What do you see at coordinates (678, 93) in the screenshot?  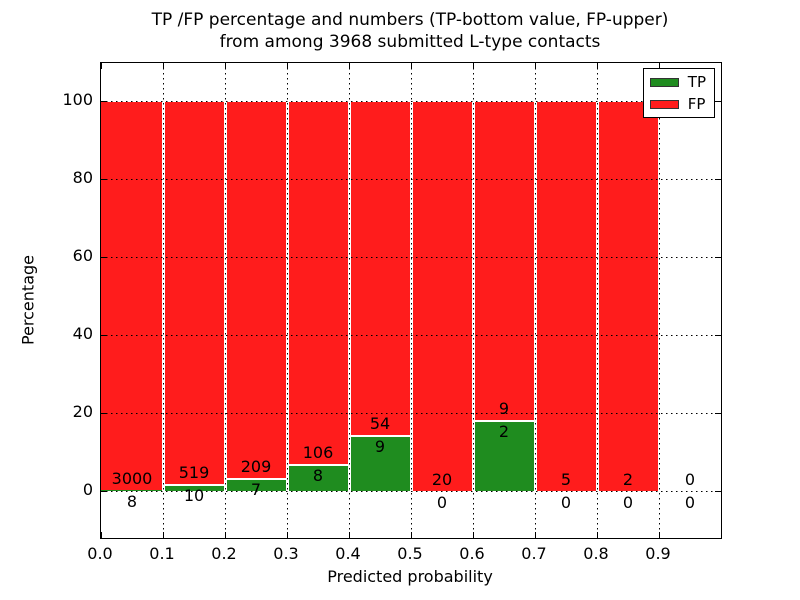 I see `legend: TP FP` at bounding box center [678, 93].